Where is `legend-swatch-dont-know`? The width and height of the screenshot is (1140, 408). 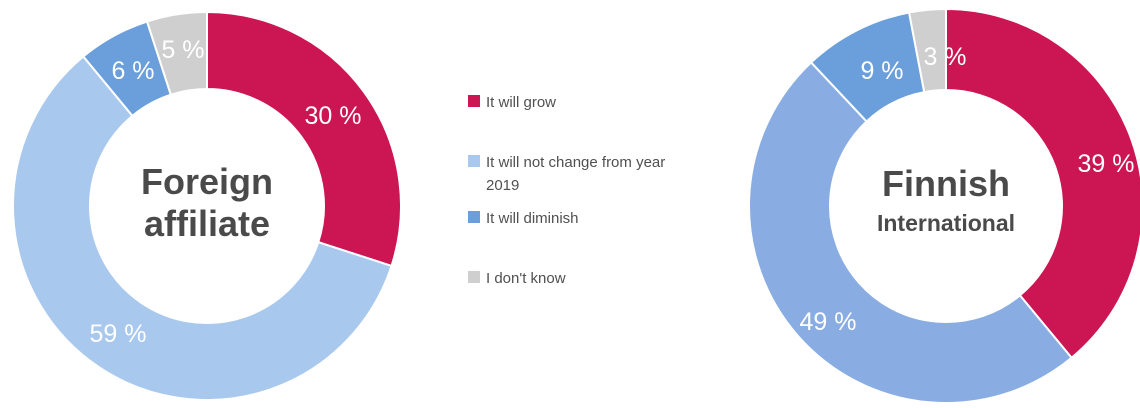
legend-swatch-dont-know is located at coordinates (474, 277).